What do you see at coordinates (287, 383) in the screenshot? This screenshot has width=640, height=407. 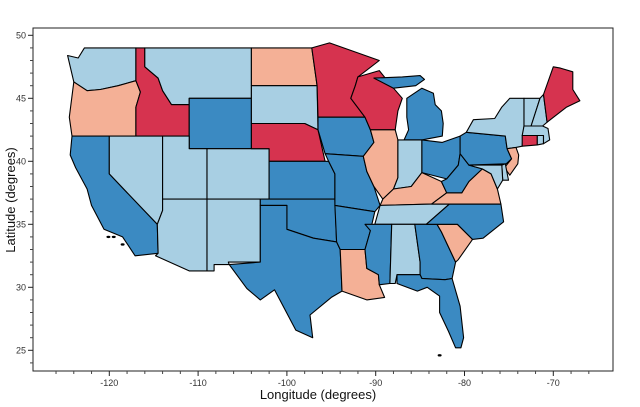 I see `x-tick-label: -100` at bounding box center [287, 383].